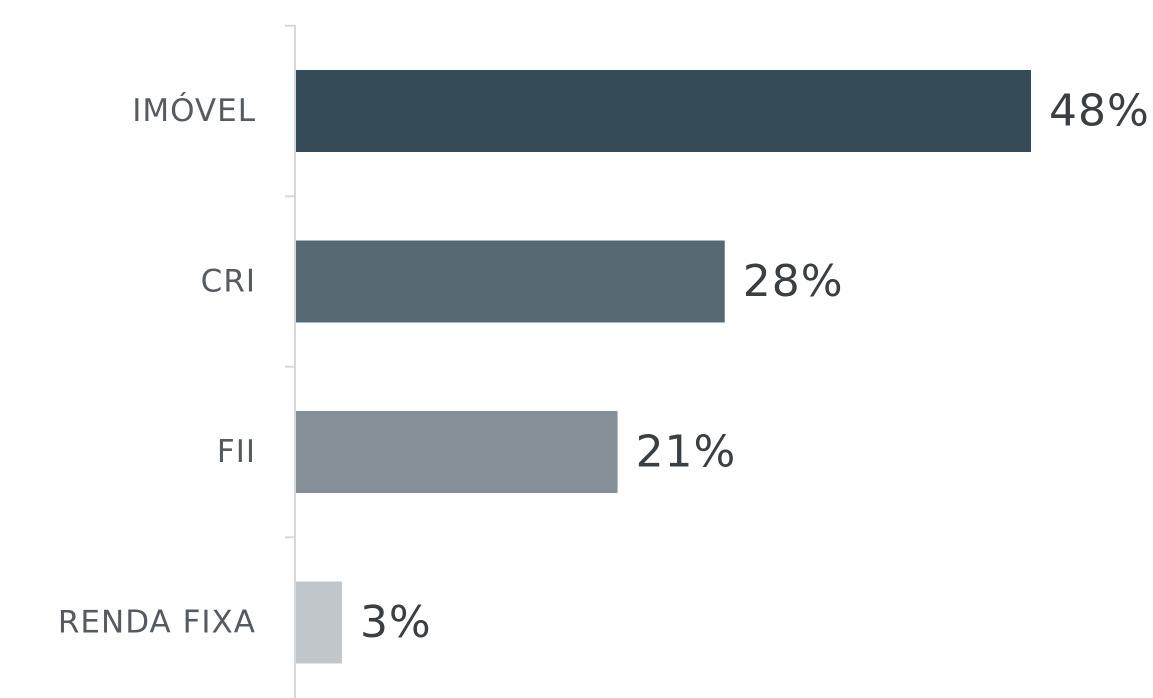 This screenshot has width=1153, height=698. I want to click on category-axis, so click(290, 361).